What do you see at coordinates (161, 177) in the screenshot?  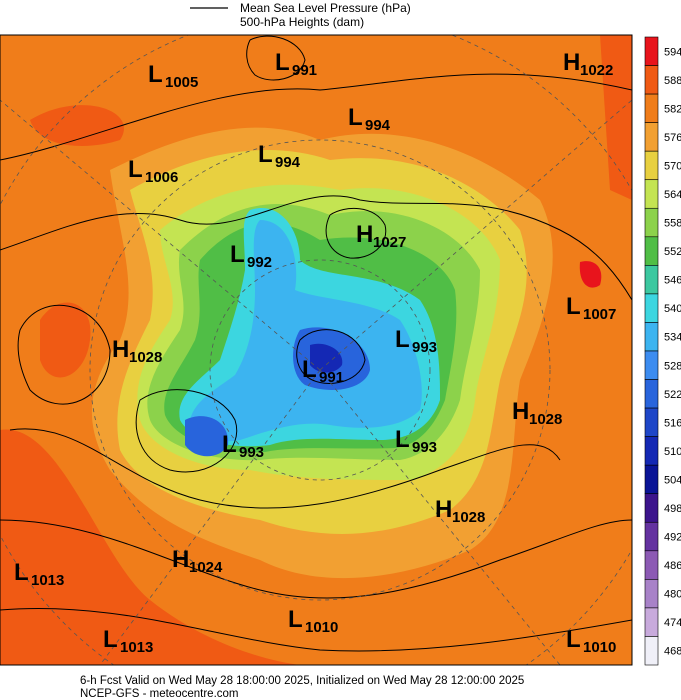 I see `center-pressure: 1006` at bounding box center [161, 177].